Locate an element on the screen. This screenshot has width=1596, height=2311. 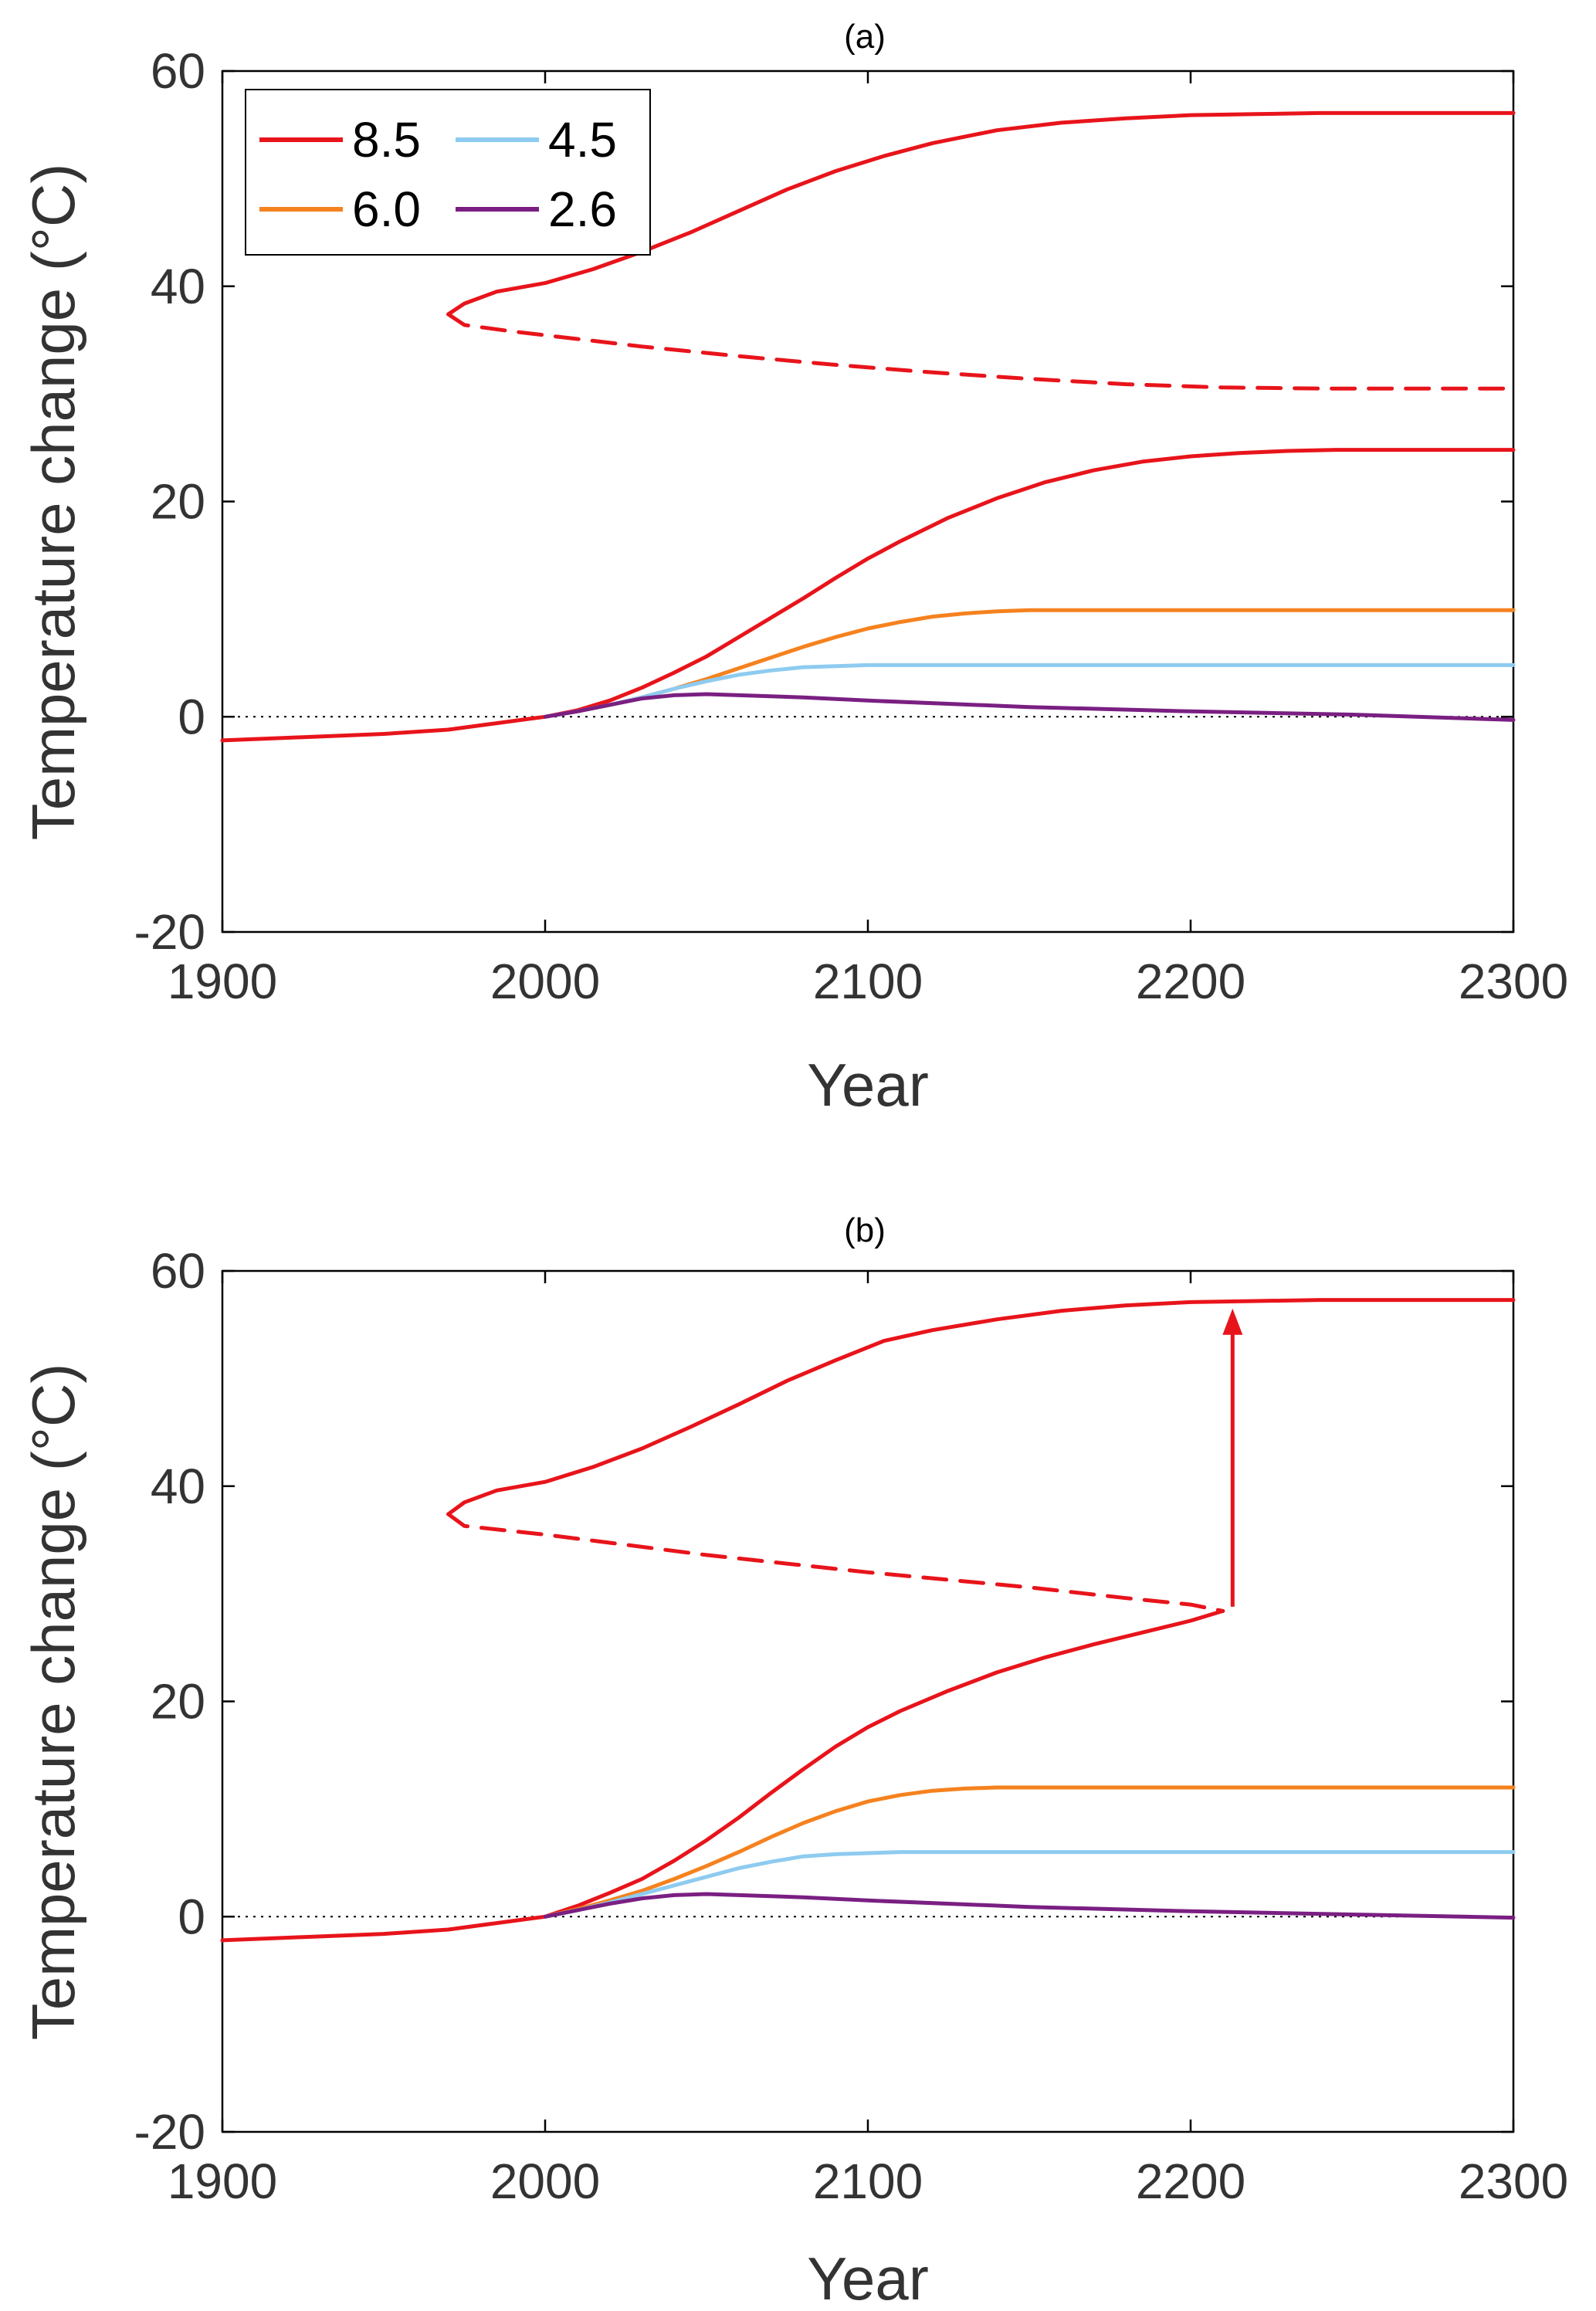
panel-b-annotations is located at coordinates (1232, 1457).